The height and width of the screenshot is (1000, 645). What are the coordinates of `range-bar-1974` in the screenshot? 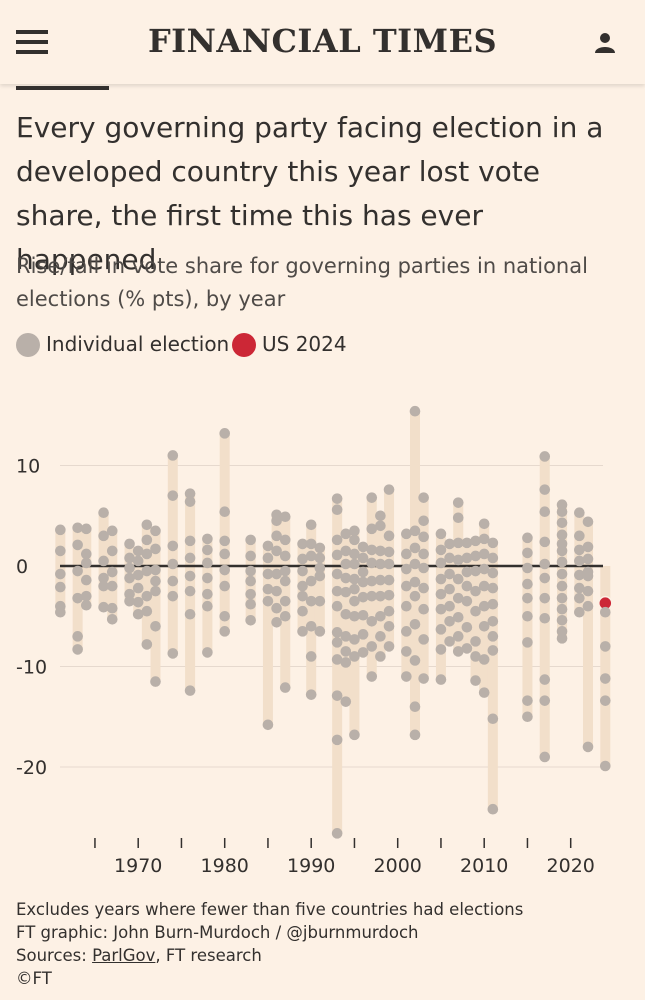 It's located at (172, 554).